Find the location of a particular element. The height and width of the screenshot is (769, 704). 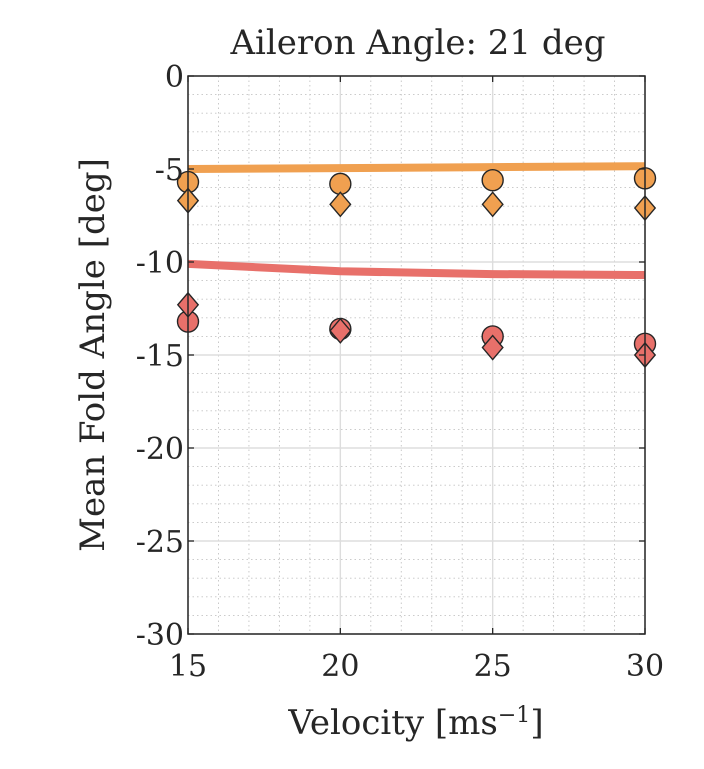

x-tick-label: 15 is located at coordinates (188, 666).